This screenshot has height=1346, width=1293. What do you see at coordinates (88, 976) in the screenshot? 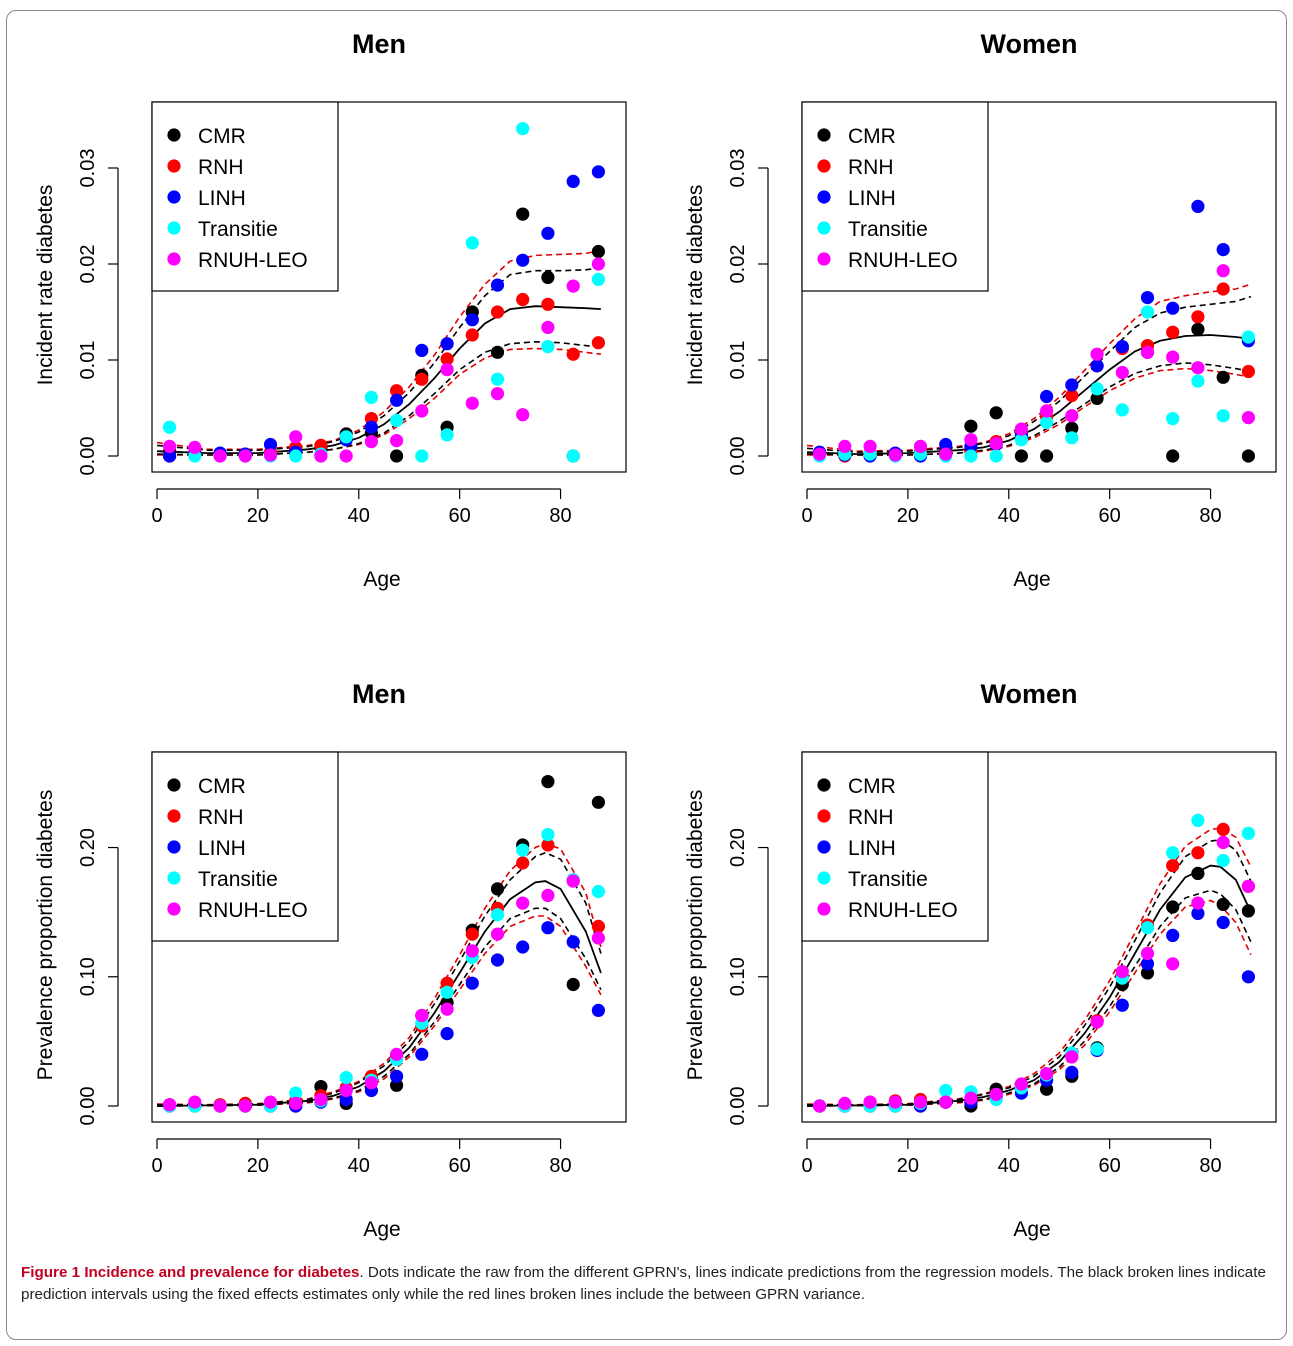
I see `y-tick-label: 0.10` at bounding box center [88, 976].